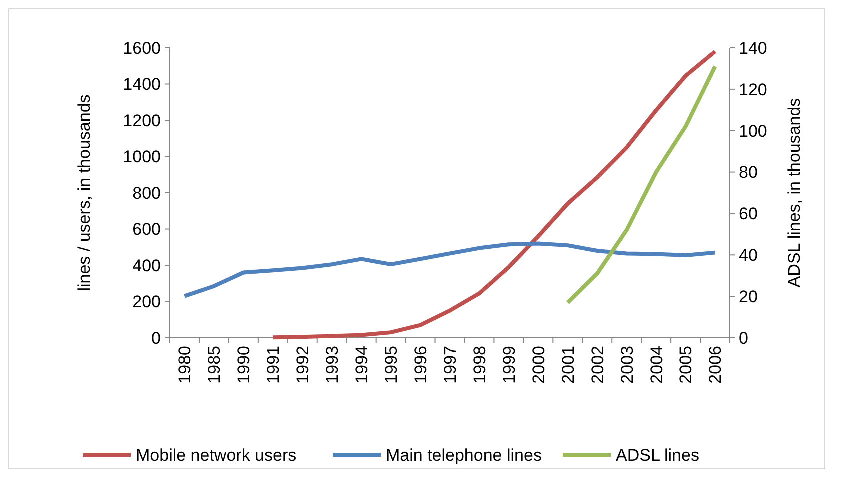 The width and height of the screenshot is (846, 480). I want to click on y2-tick-label: 0, so click(743, 338).